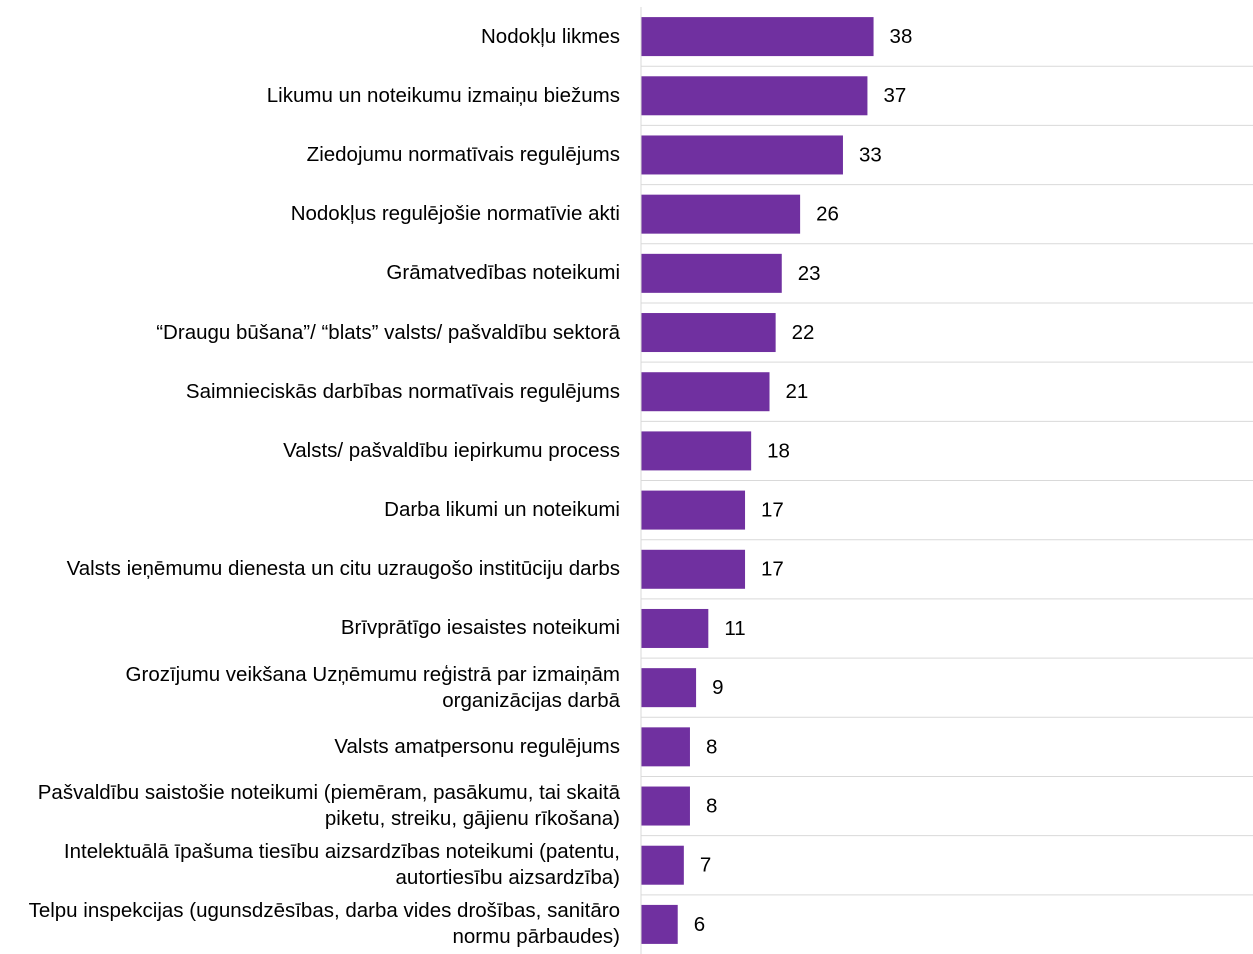 Image resolution: width=1253 pixels, height=954 pixels. What do you see at coordinates (477, 746) in the screenshot?
I see `category-label: Valsts amatpersonu regulējums` at bounding box center [477, 746].